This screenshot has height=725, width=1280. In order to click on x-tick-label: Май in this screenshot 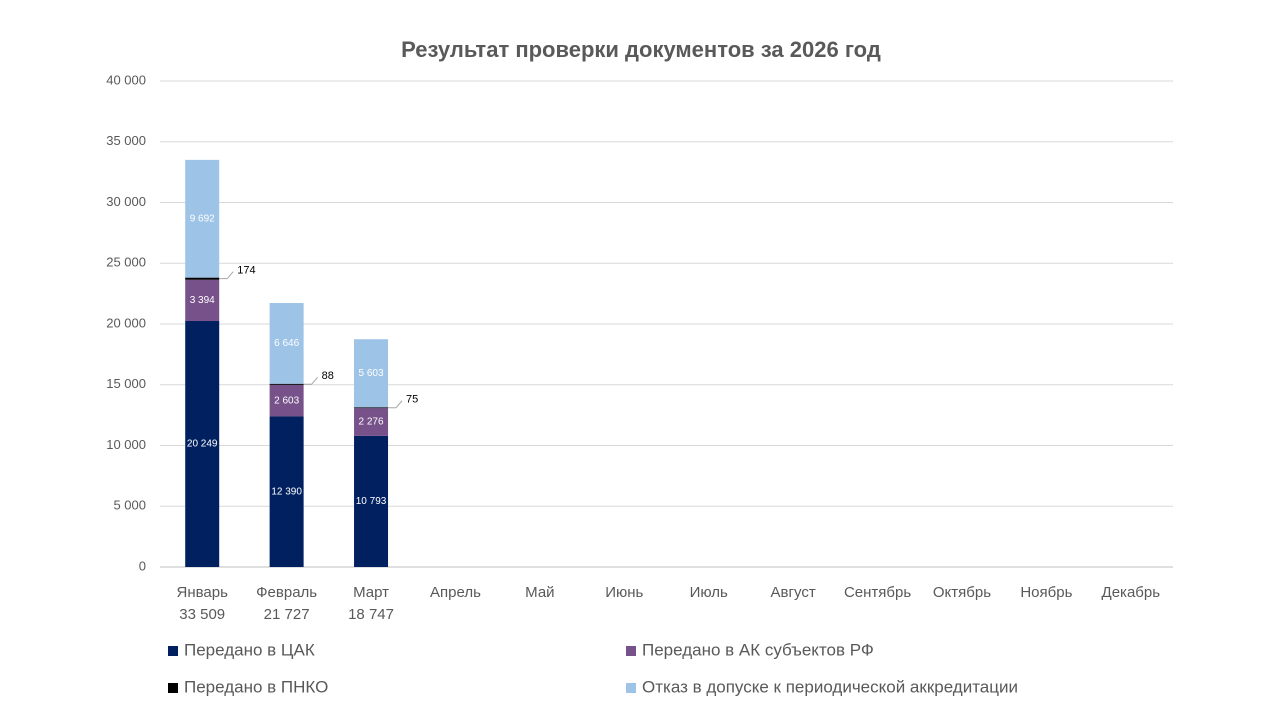, I will do `click(539, 592)`.